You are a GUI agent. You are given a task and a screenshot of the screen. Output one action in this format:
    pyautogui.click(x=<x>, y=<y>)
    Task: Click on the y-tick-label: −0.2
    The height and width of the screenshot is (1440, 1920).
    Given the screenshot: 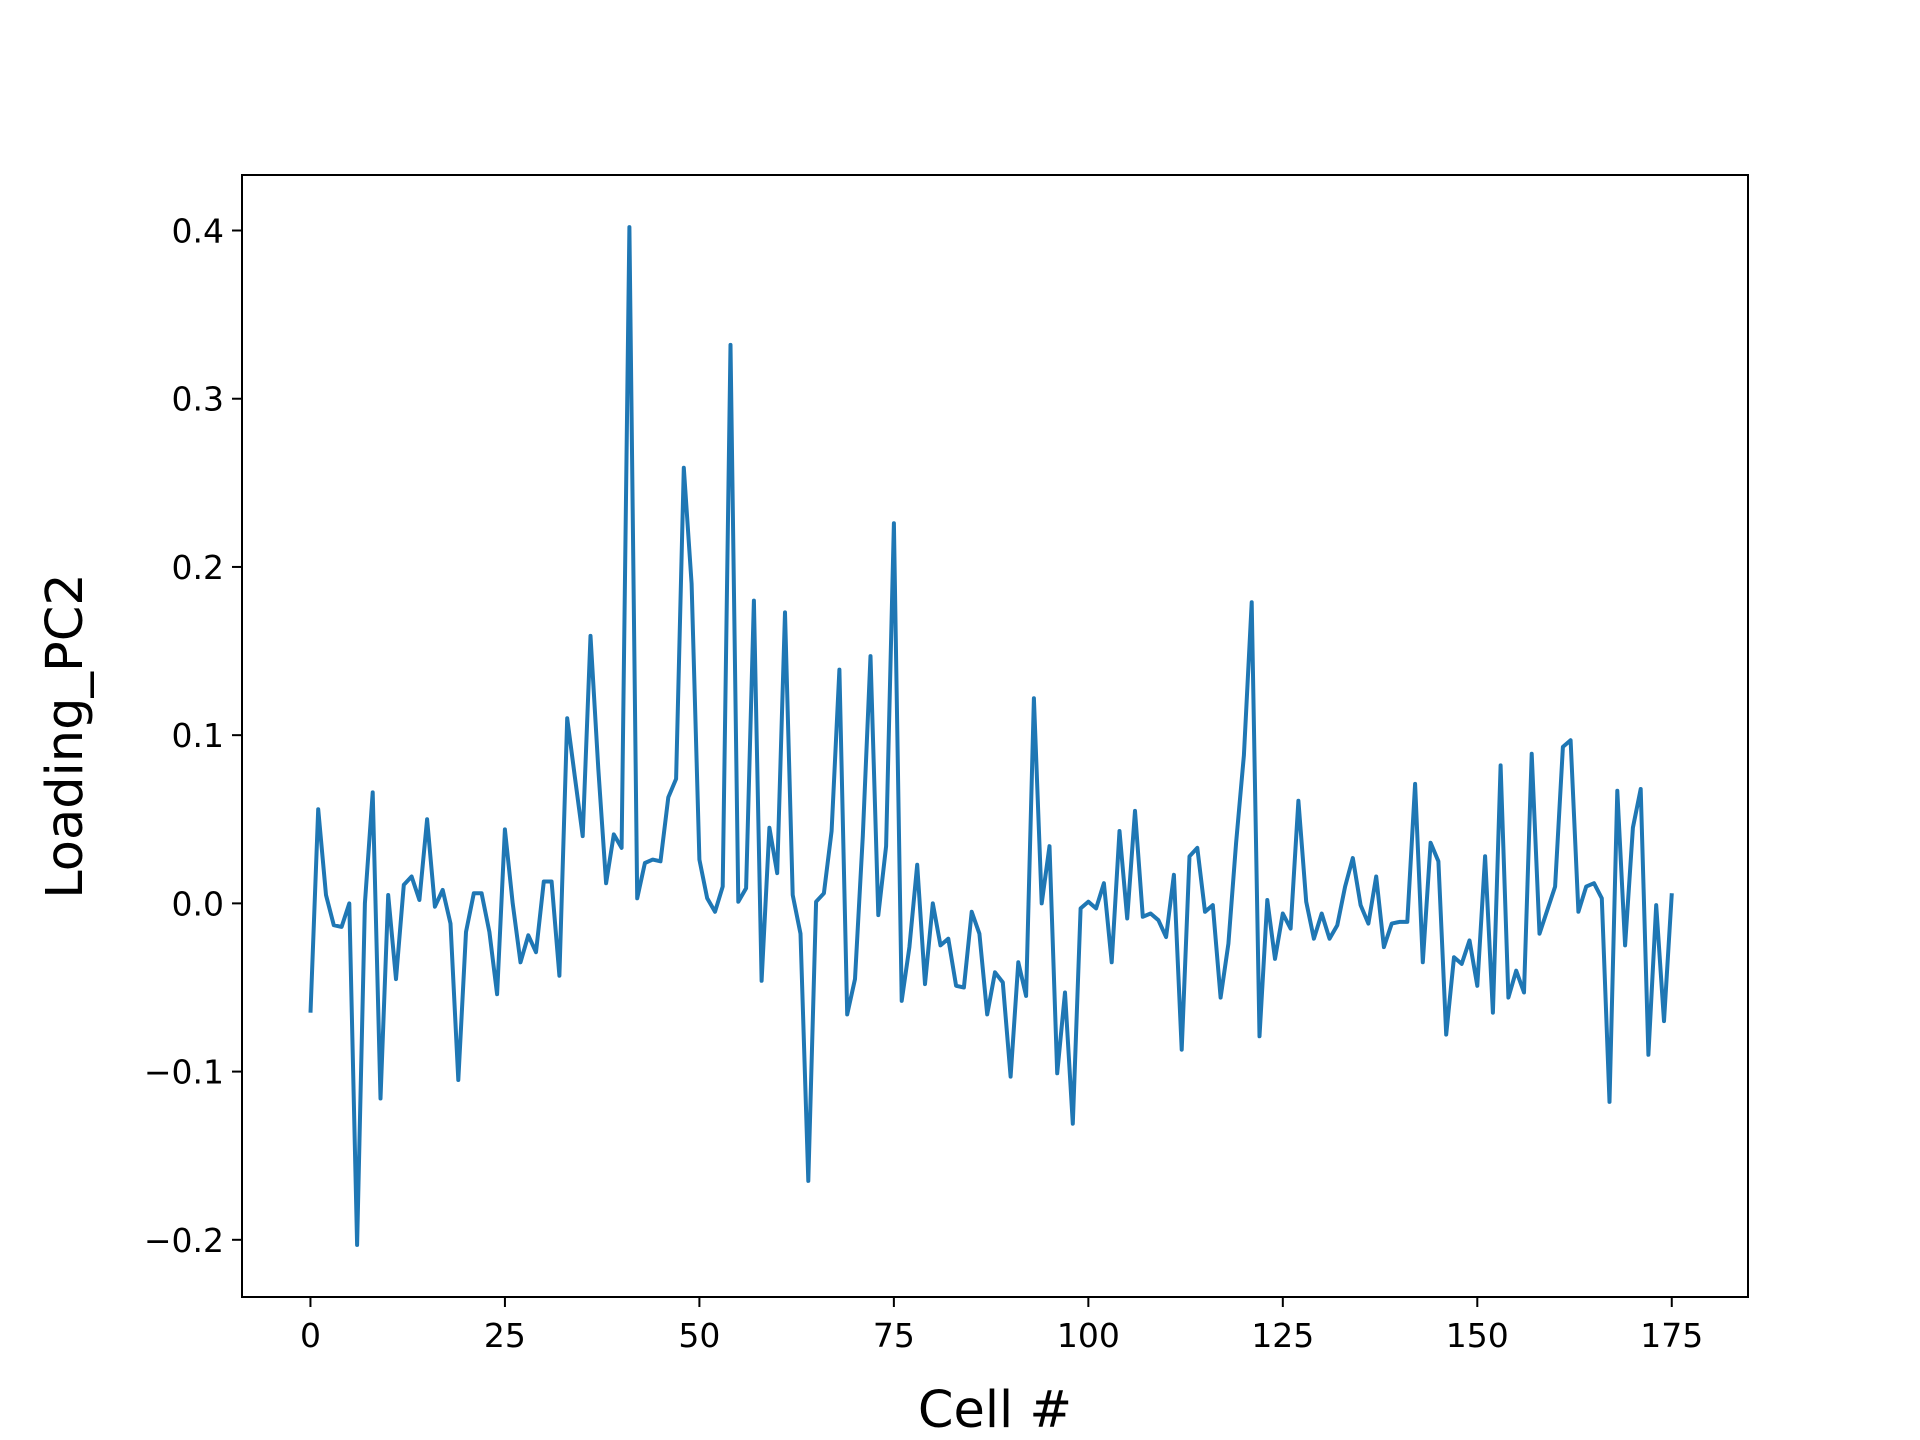 What is the action you would take?
    pyautogui.click(x=184, y=1240)
    